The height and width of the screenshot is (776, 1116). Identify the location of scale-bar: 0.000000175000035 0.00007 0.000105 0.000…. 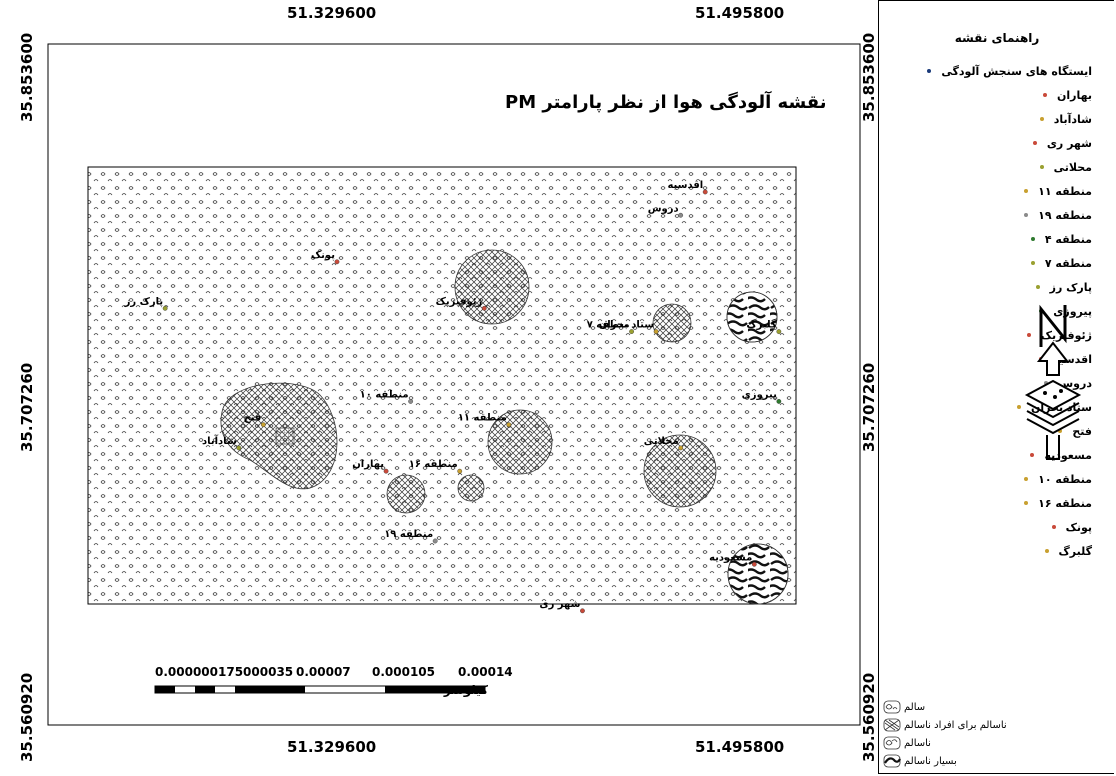
(333, 681).